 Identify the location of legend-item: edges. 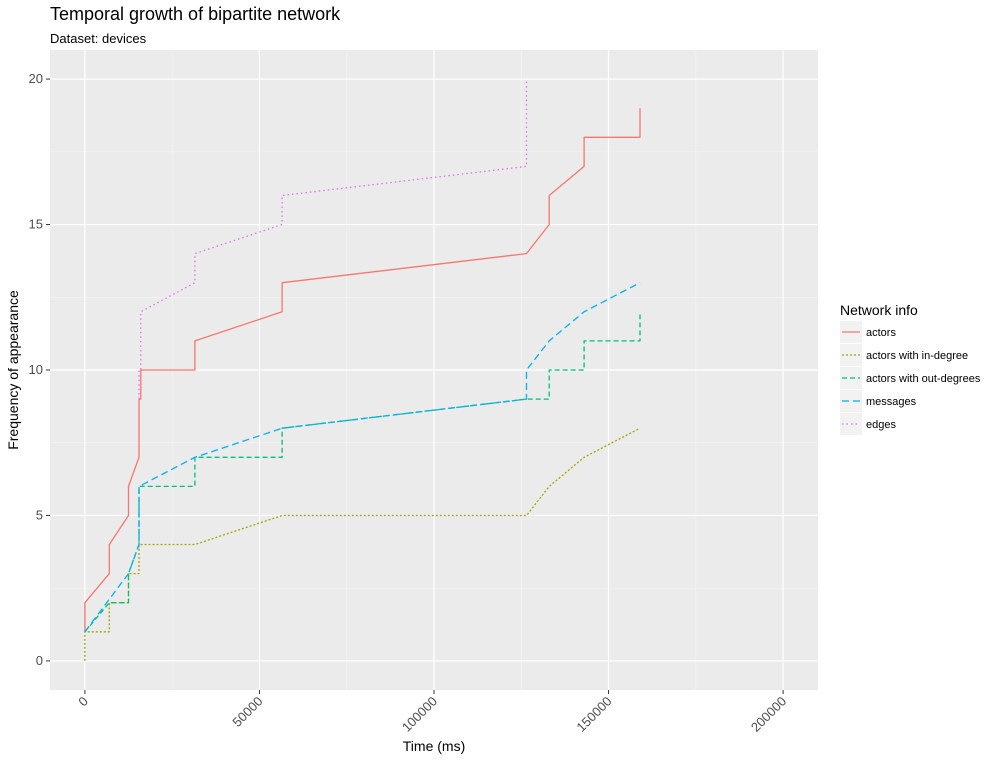
(868, 424).